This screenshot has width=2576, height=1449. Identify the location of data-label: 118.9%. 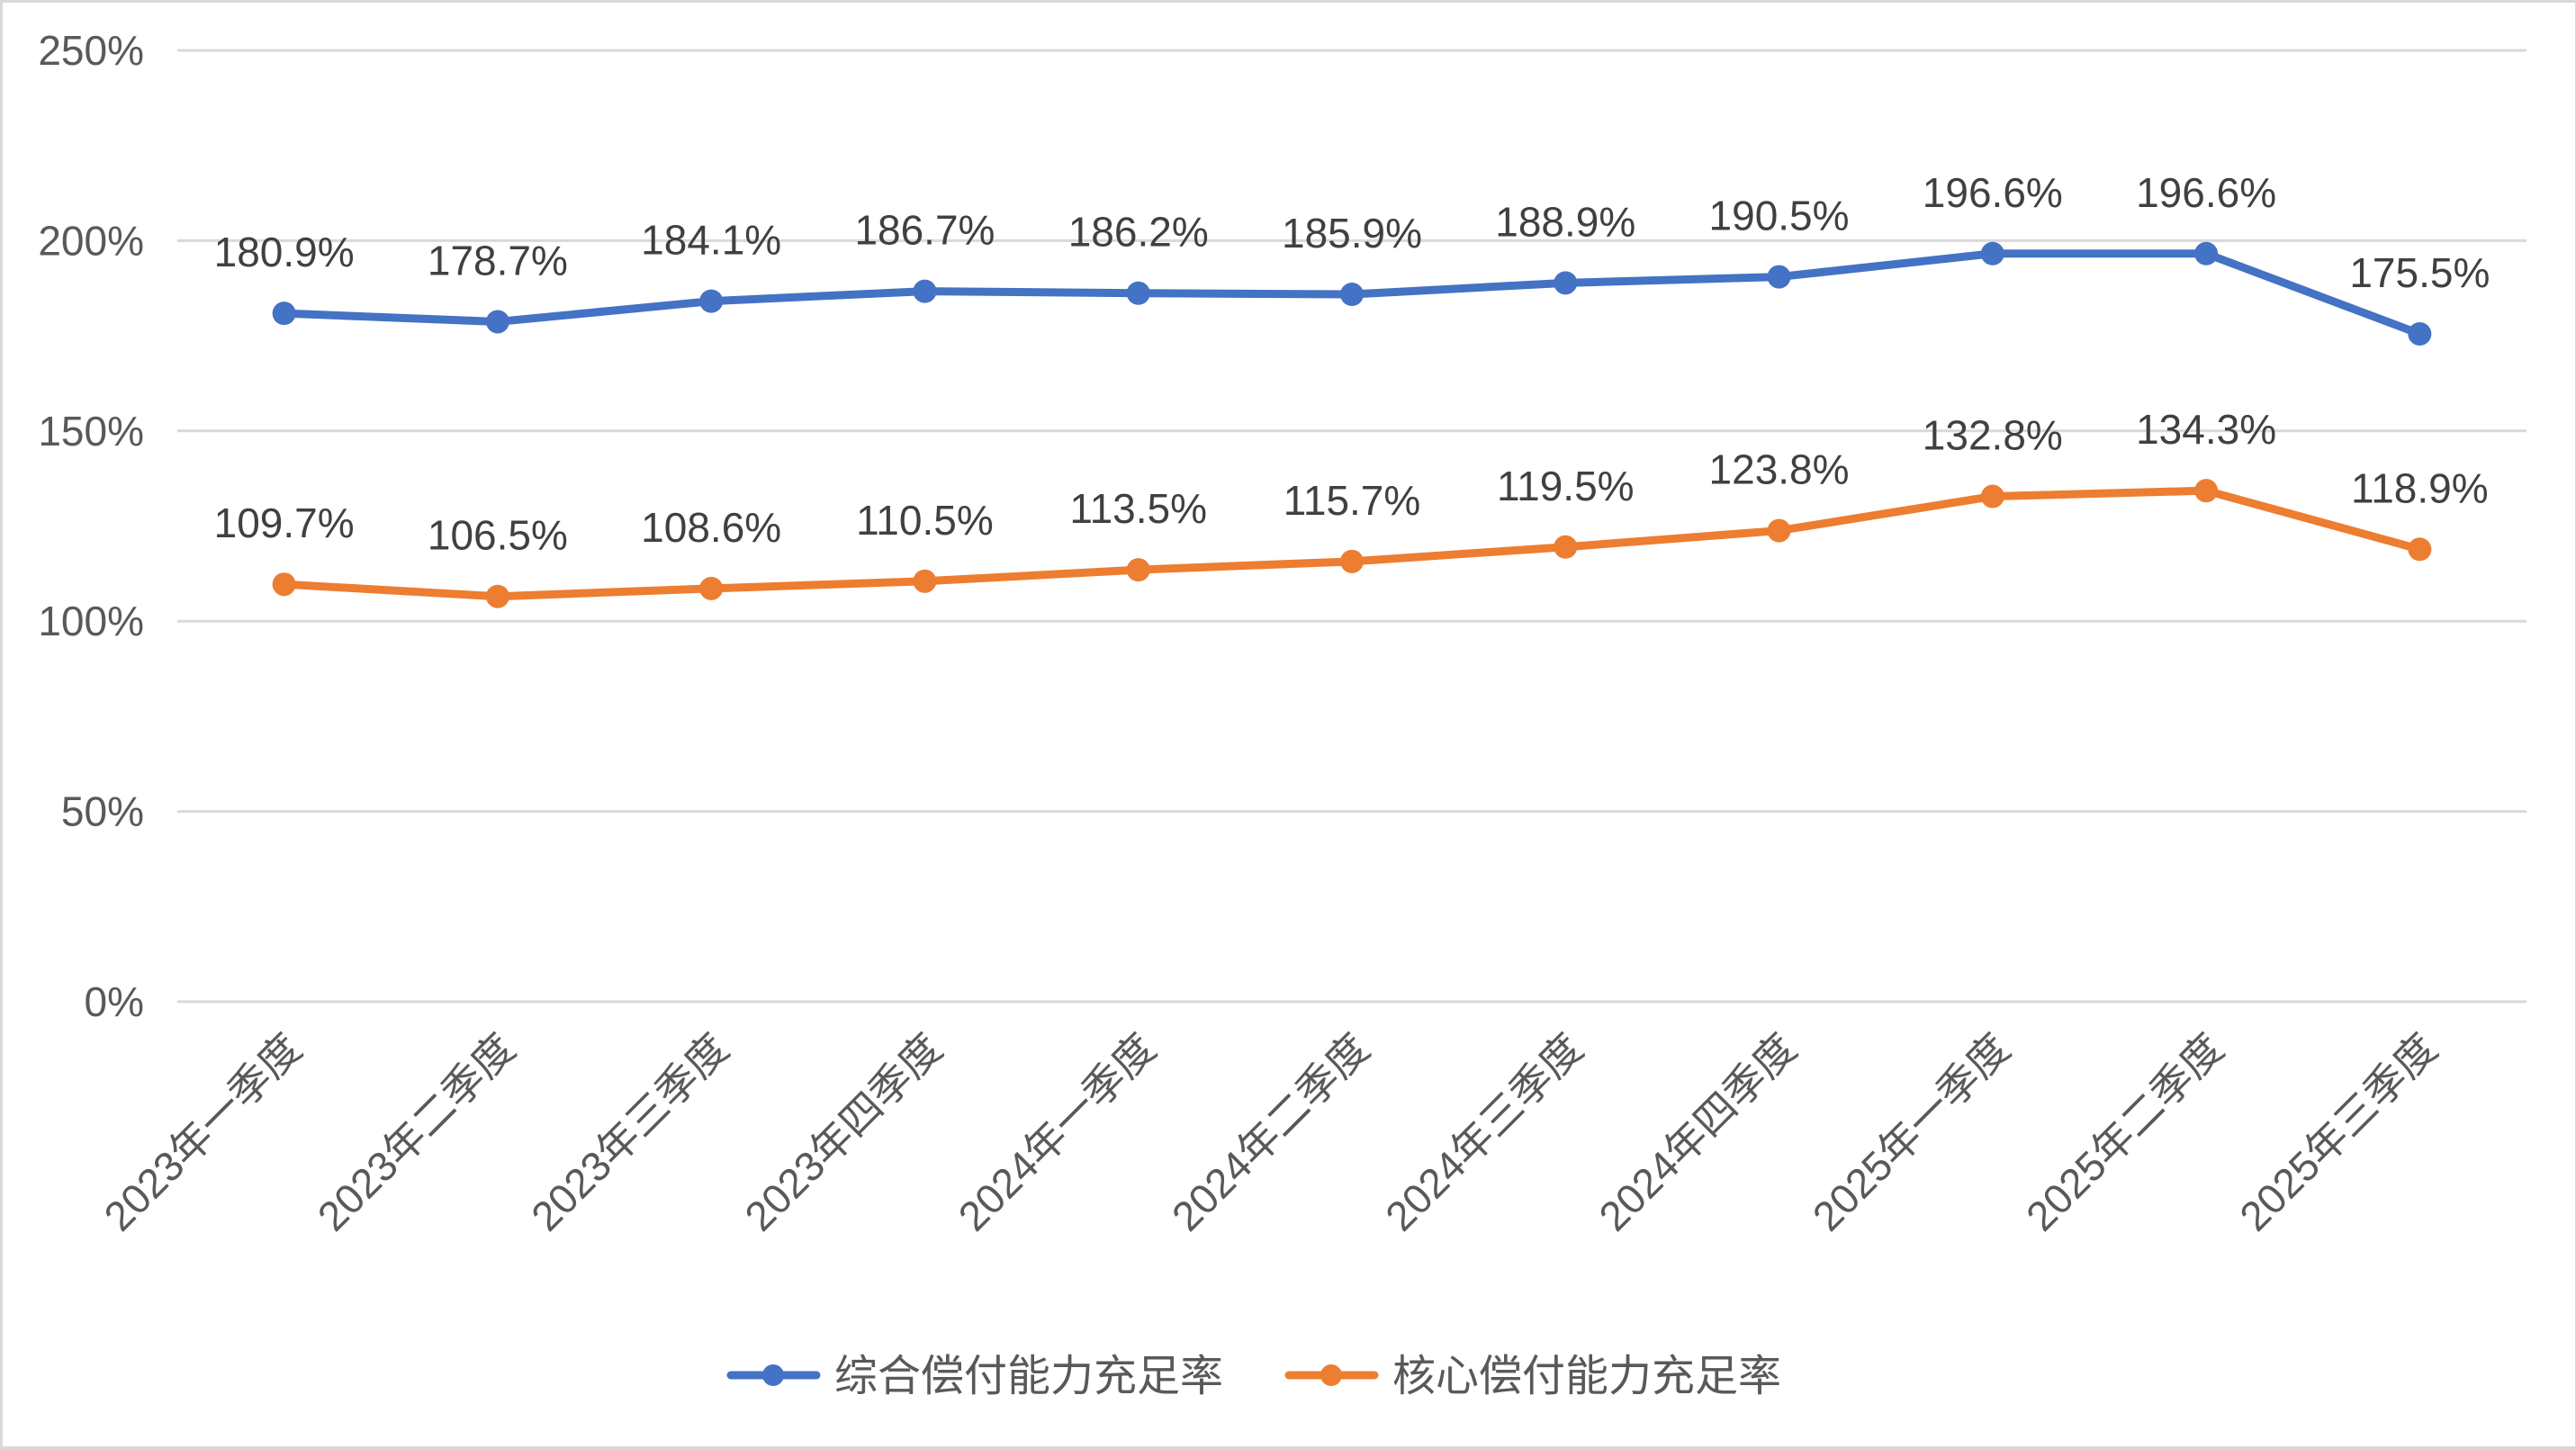
(2420, 488).